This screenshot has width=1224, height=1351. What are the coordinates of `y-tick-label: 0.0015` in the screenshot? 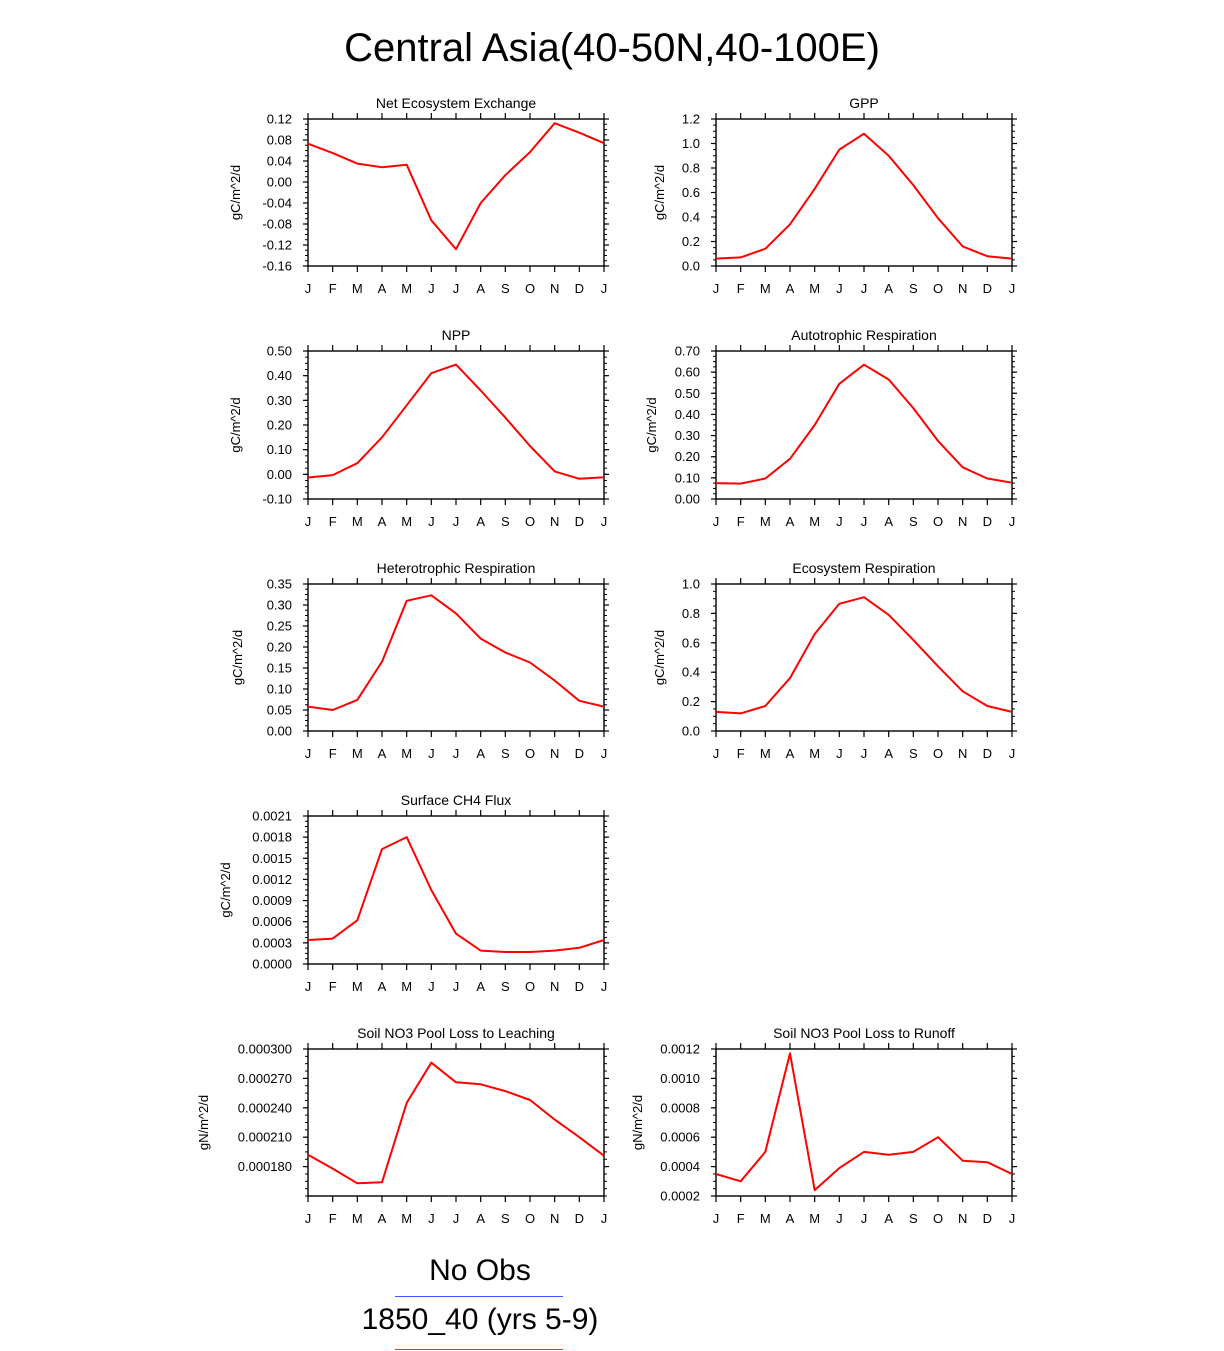 It's located at (272, 858).